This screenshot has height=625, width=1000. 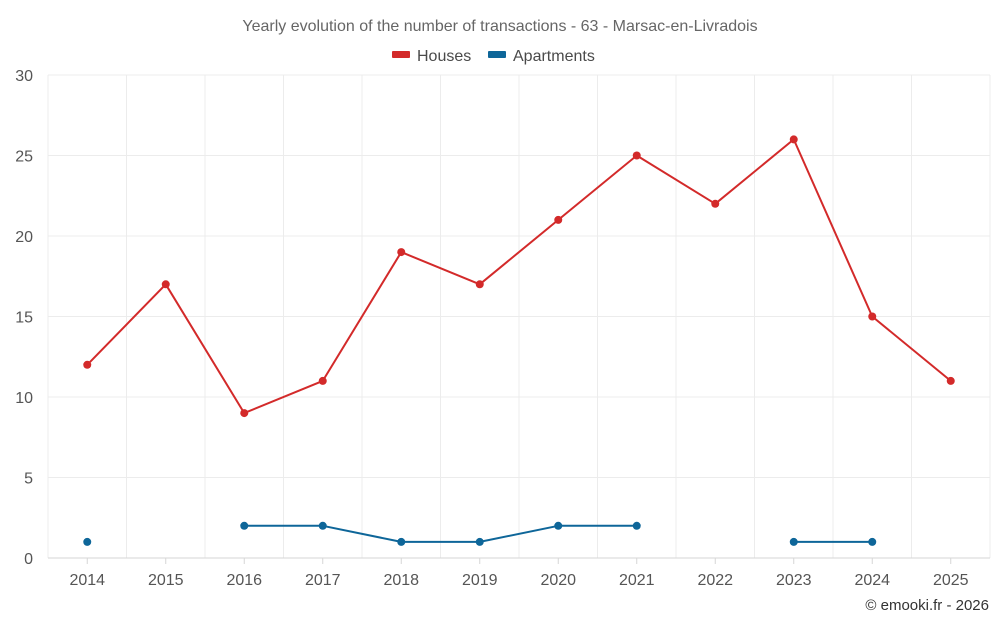 I want to click on houses-point-2020, so click(x=558, y=219).